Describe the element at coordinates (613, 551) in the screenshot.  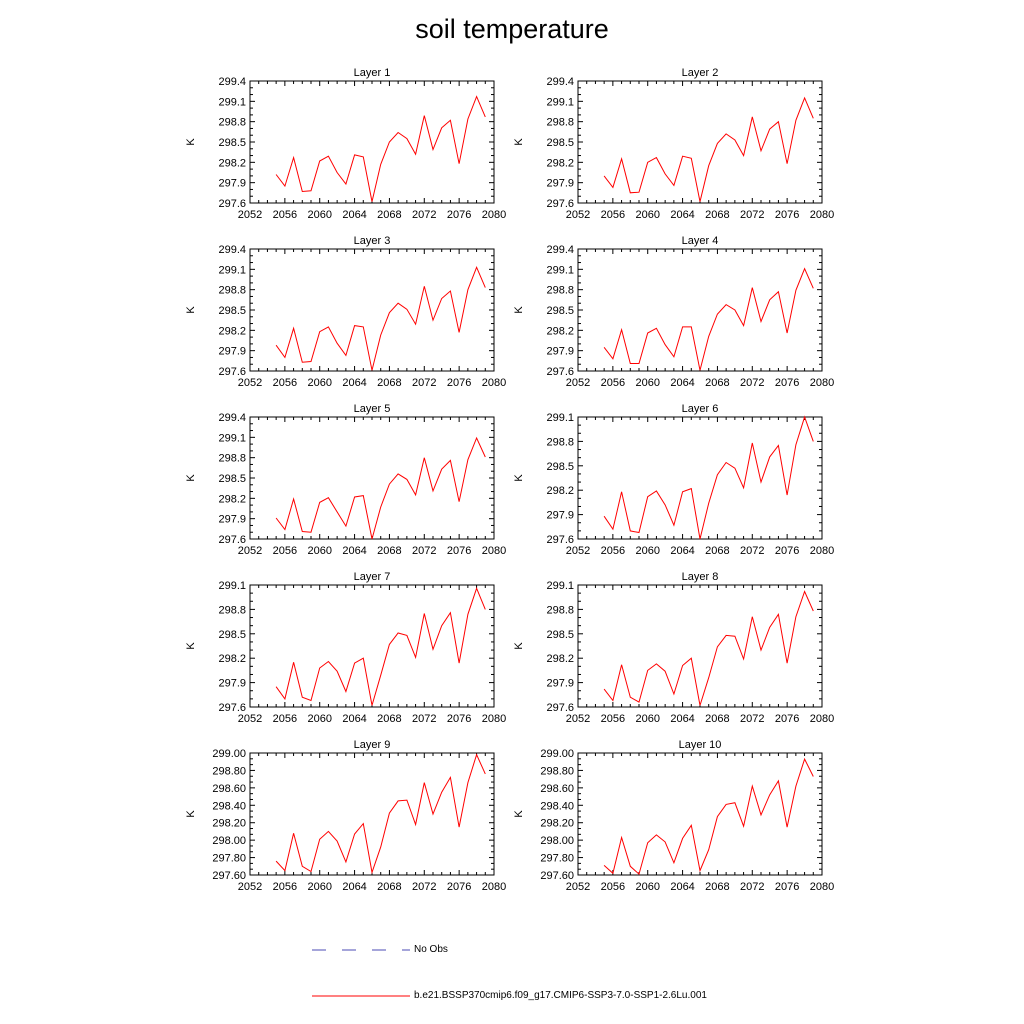
I see `x-tick-label-6: 2056` at that location.